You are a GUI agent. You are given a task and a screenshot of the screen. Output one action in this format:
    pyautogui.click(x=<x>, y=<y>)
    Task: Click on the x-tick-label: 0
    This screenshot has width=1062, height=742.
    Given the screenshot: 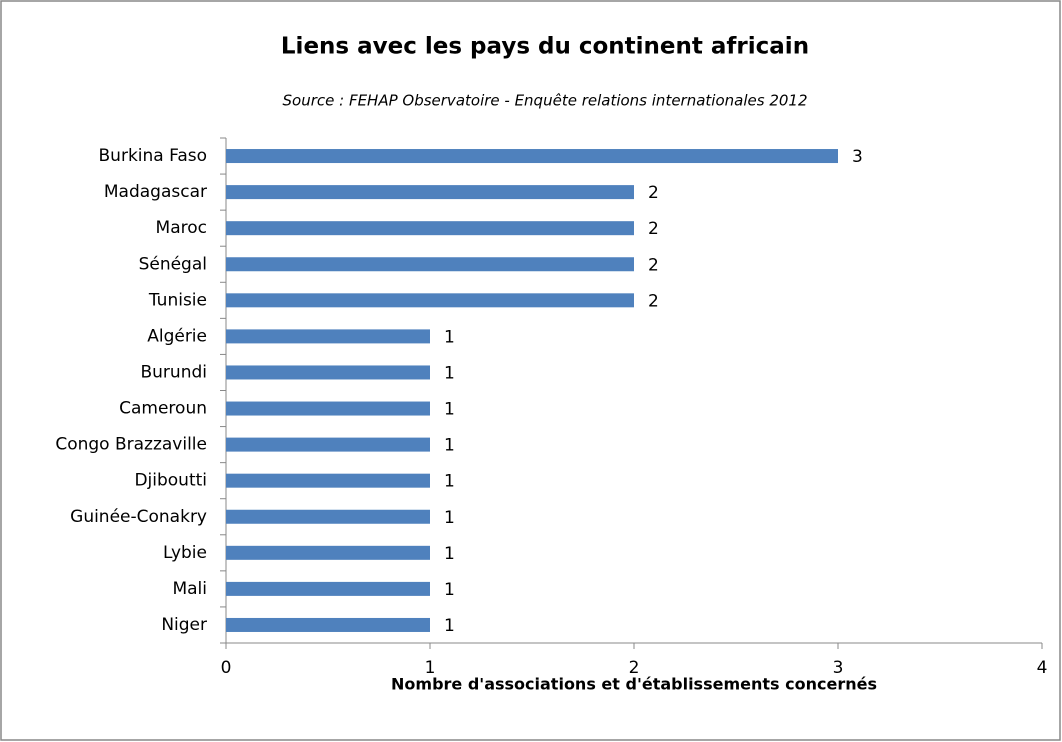 What is the action you would take?
    pyautogui.click(x=226, y=668)
    